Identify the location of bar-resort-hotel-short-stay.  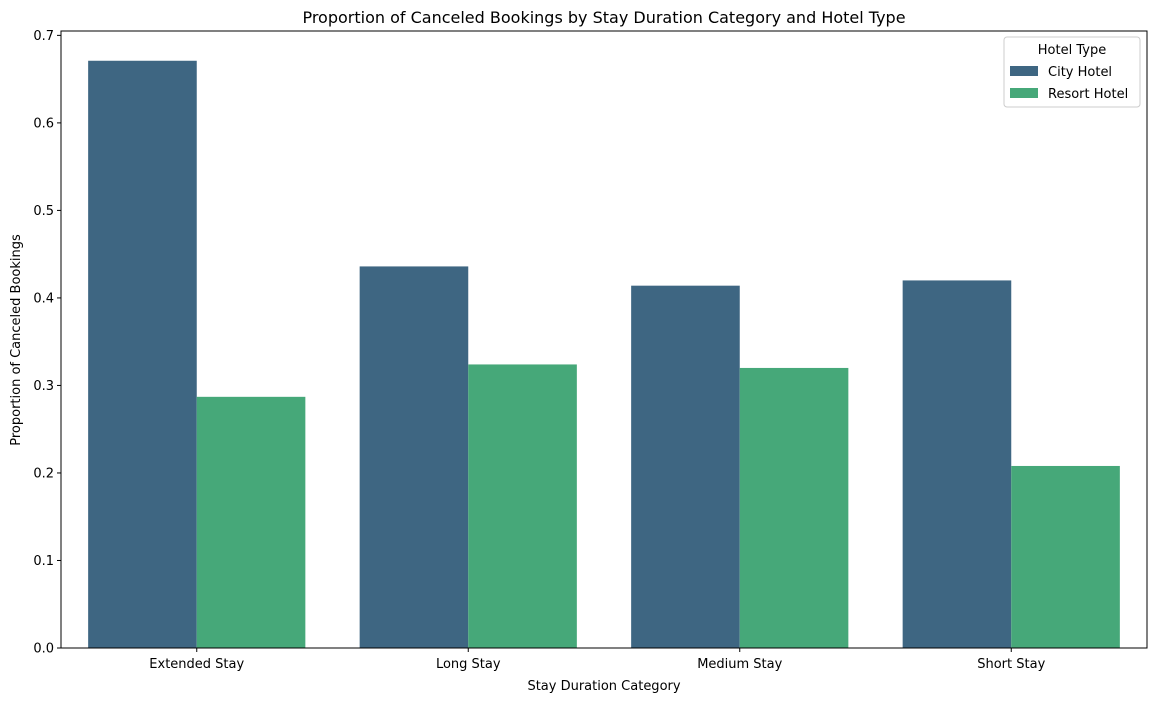
(1065, 556).